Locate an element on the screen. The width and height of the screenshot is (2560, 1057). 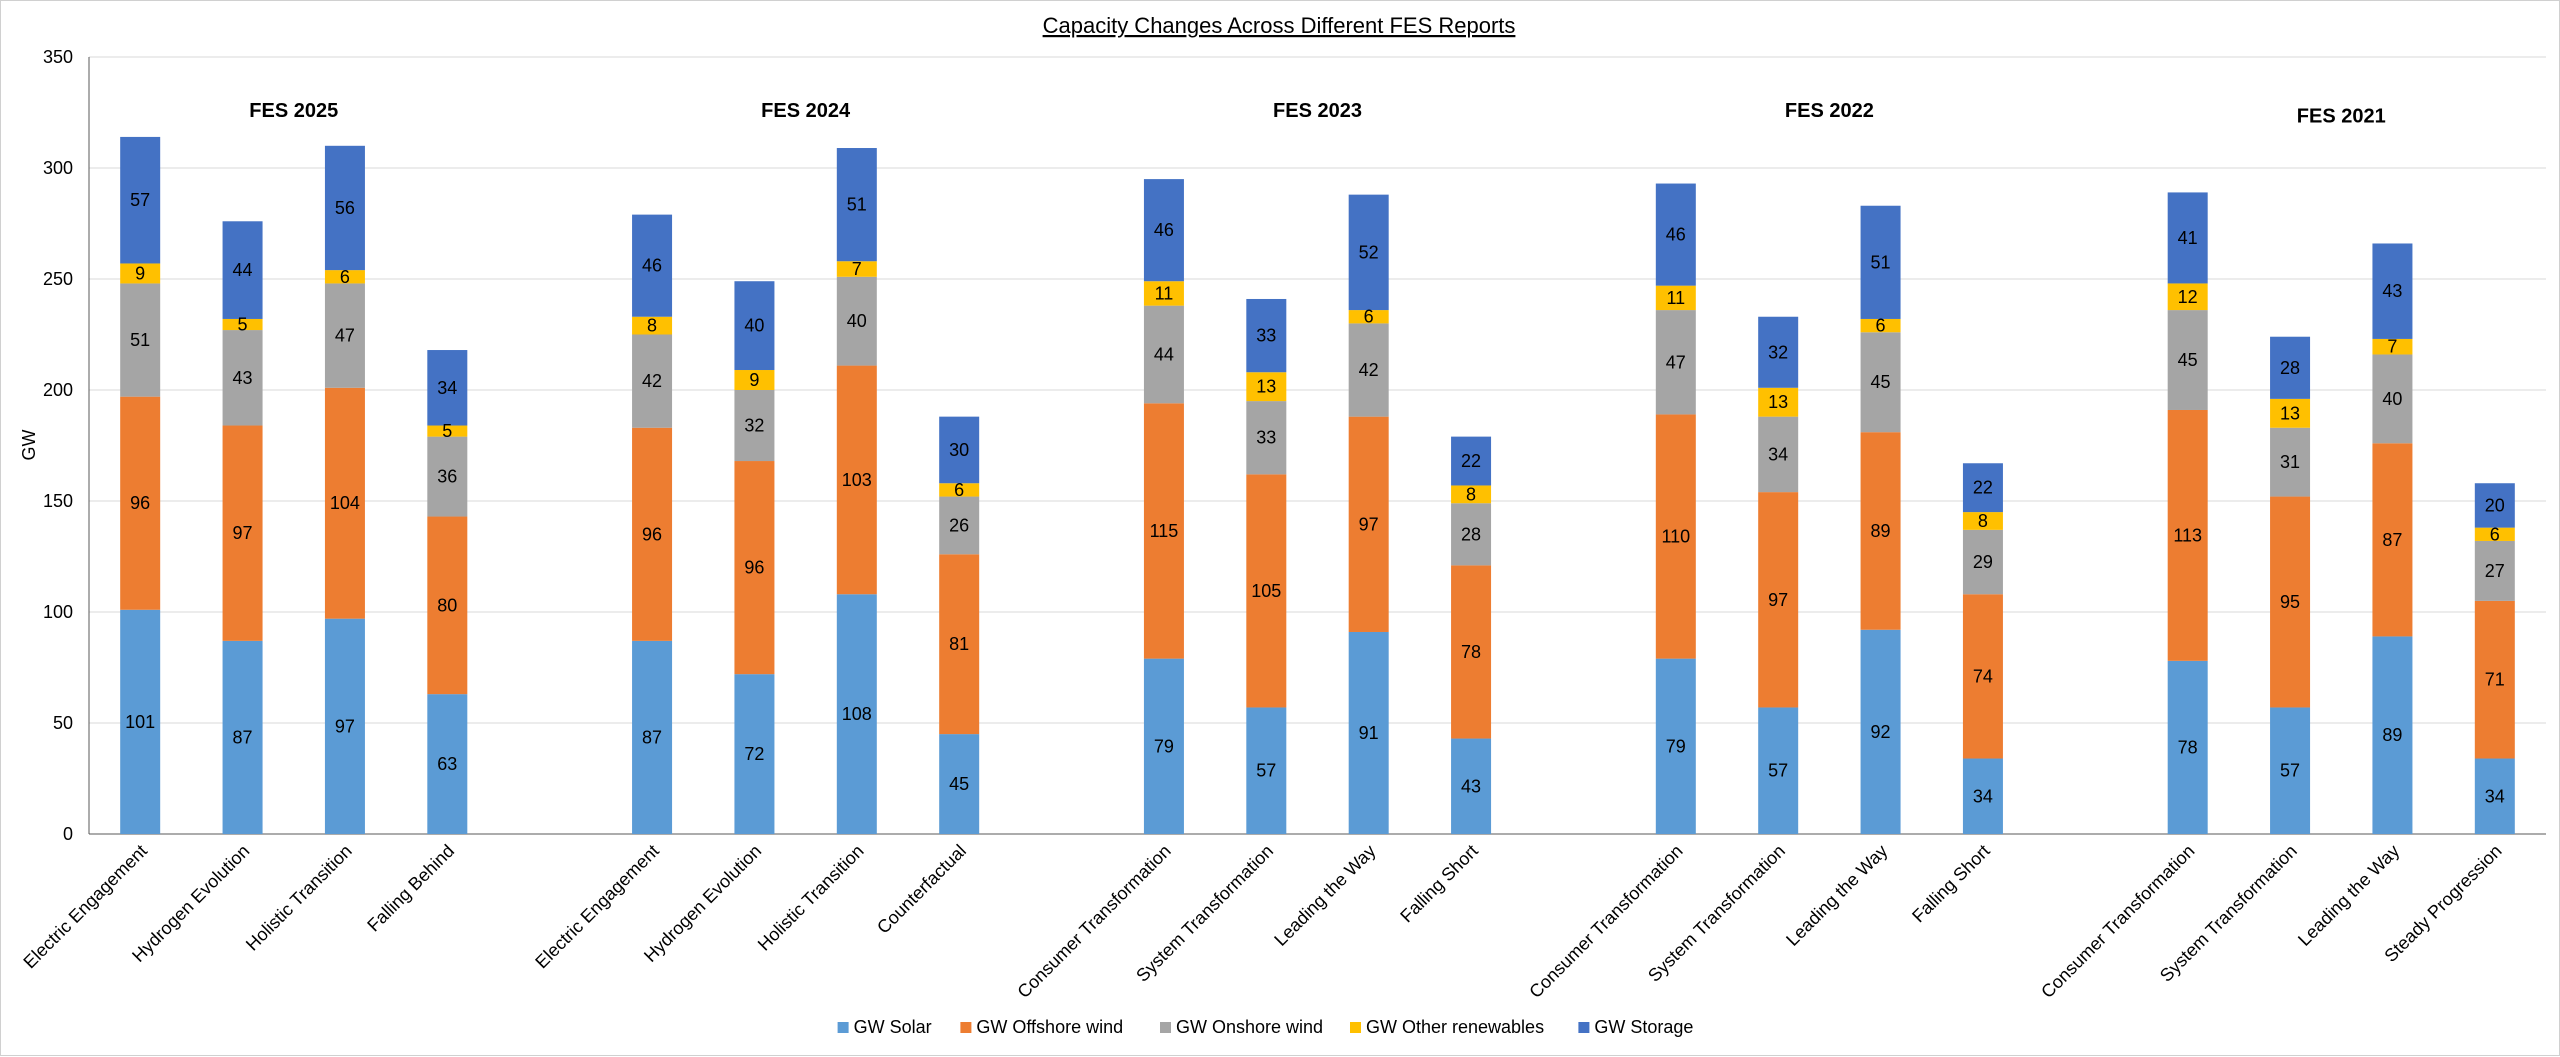
data-label: 11 is located at coordinates (1675, 298).